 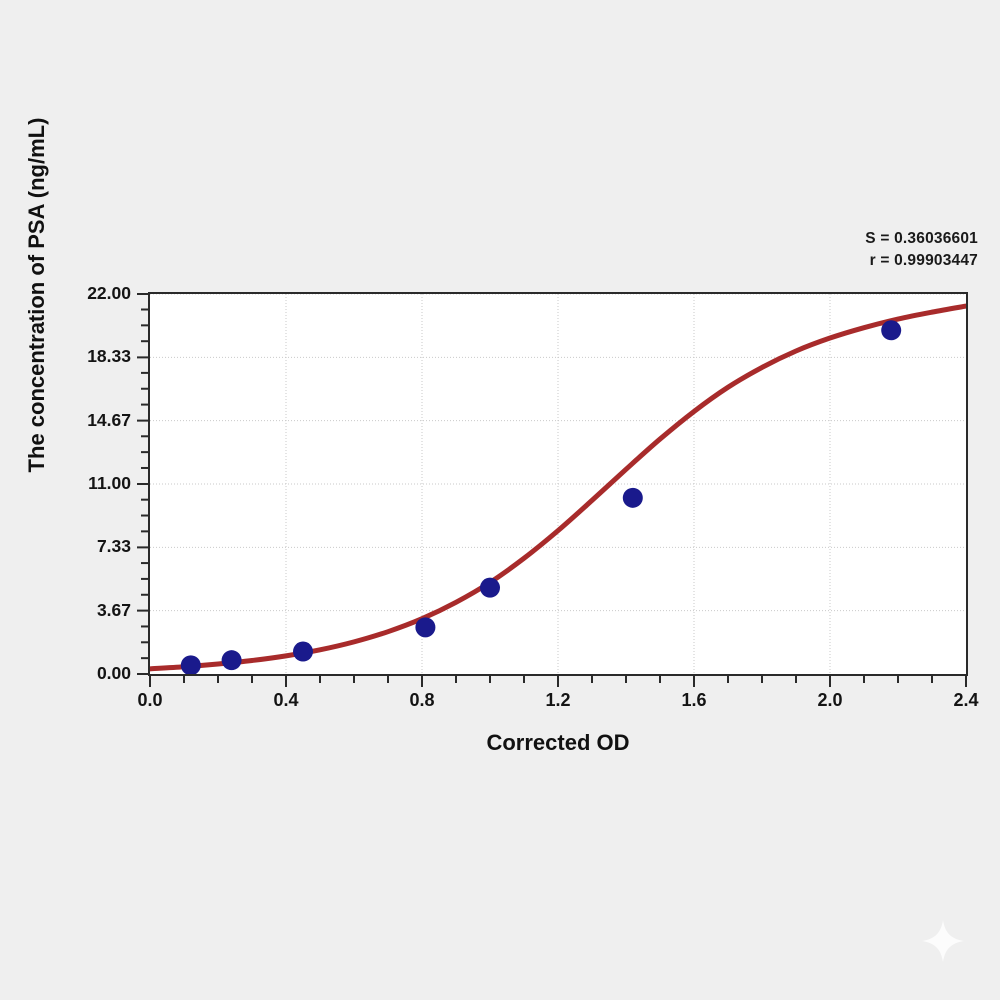 What do you see at coordinates (109, 419) in the screenshot?
I see `y-tick-label: 14.67` at bounding box center [109, 419].